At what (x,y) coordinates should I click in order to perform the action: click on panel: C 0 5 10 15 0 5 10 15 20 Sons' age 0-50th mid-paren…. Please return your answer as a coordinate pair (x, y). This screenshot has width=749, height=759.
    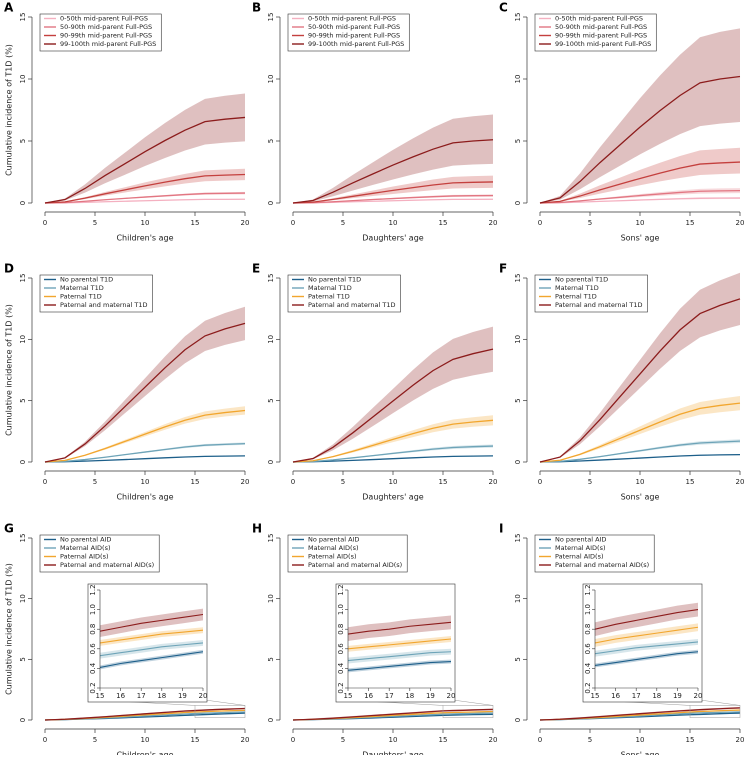
    Looking at the image, I should click on (621, 122).